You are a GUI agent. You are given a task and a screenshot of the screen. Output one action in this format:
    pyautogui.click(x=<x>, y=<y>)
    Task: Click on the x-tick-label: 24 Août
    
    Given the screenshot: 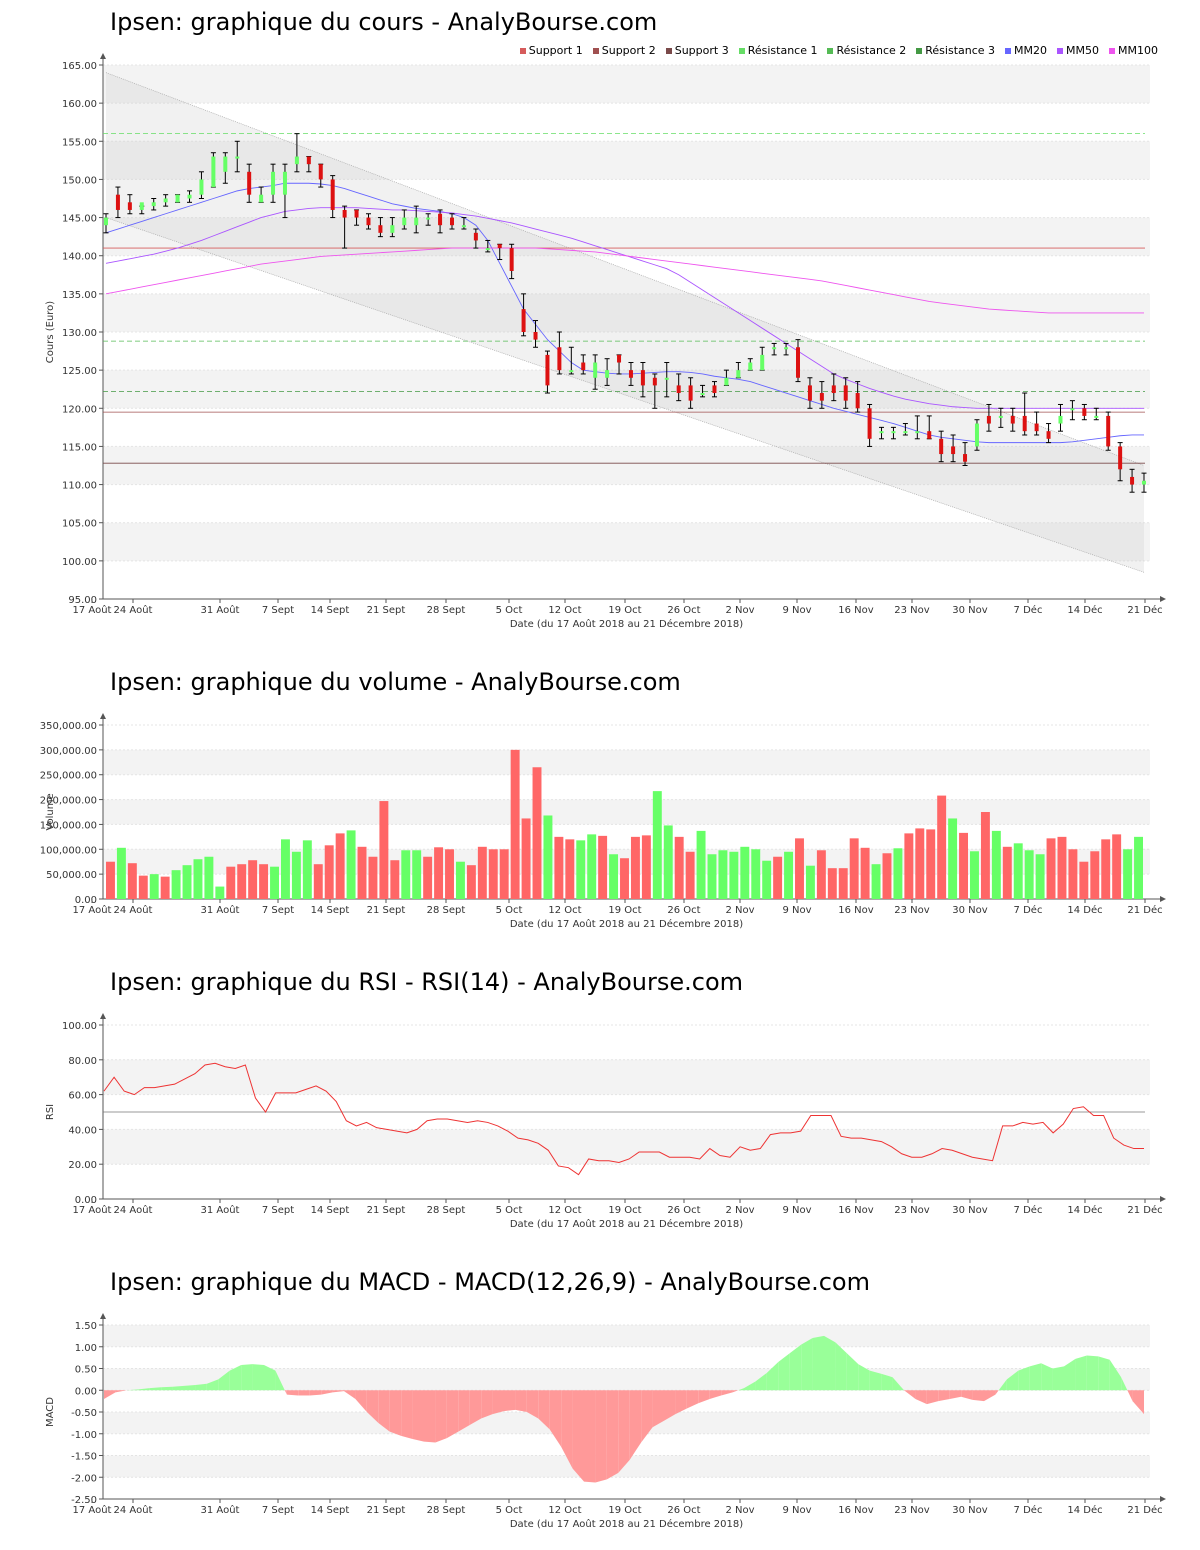 What is the action you would take?
    pyautogui.click(x=133, y=1510)
    